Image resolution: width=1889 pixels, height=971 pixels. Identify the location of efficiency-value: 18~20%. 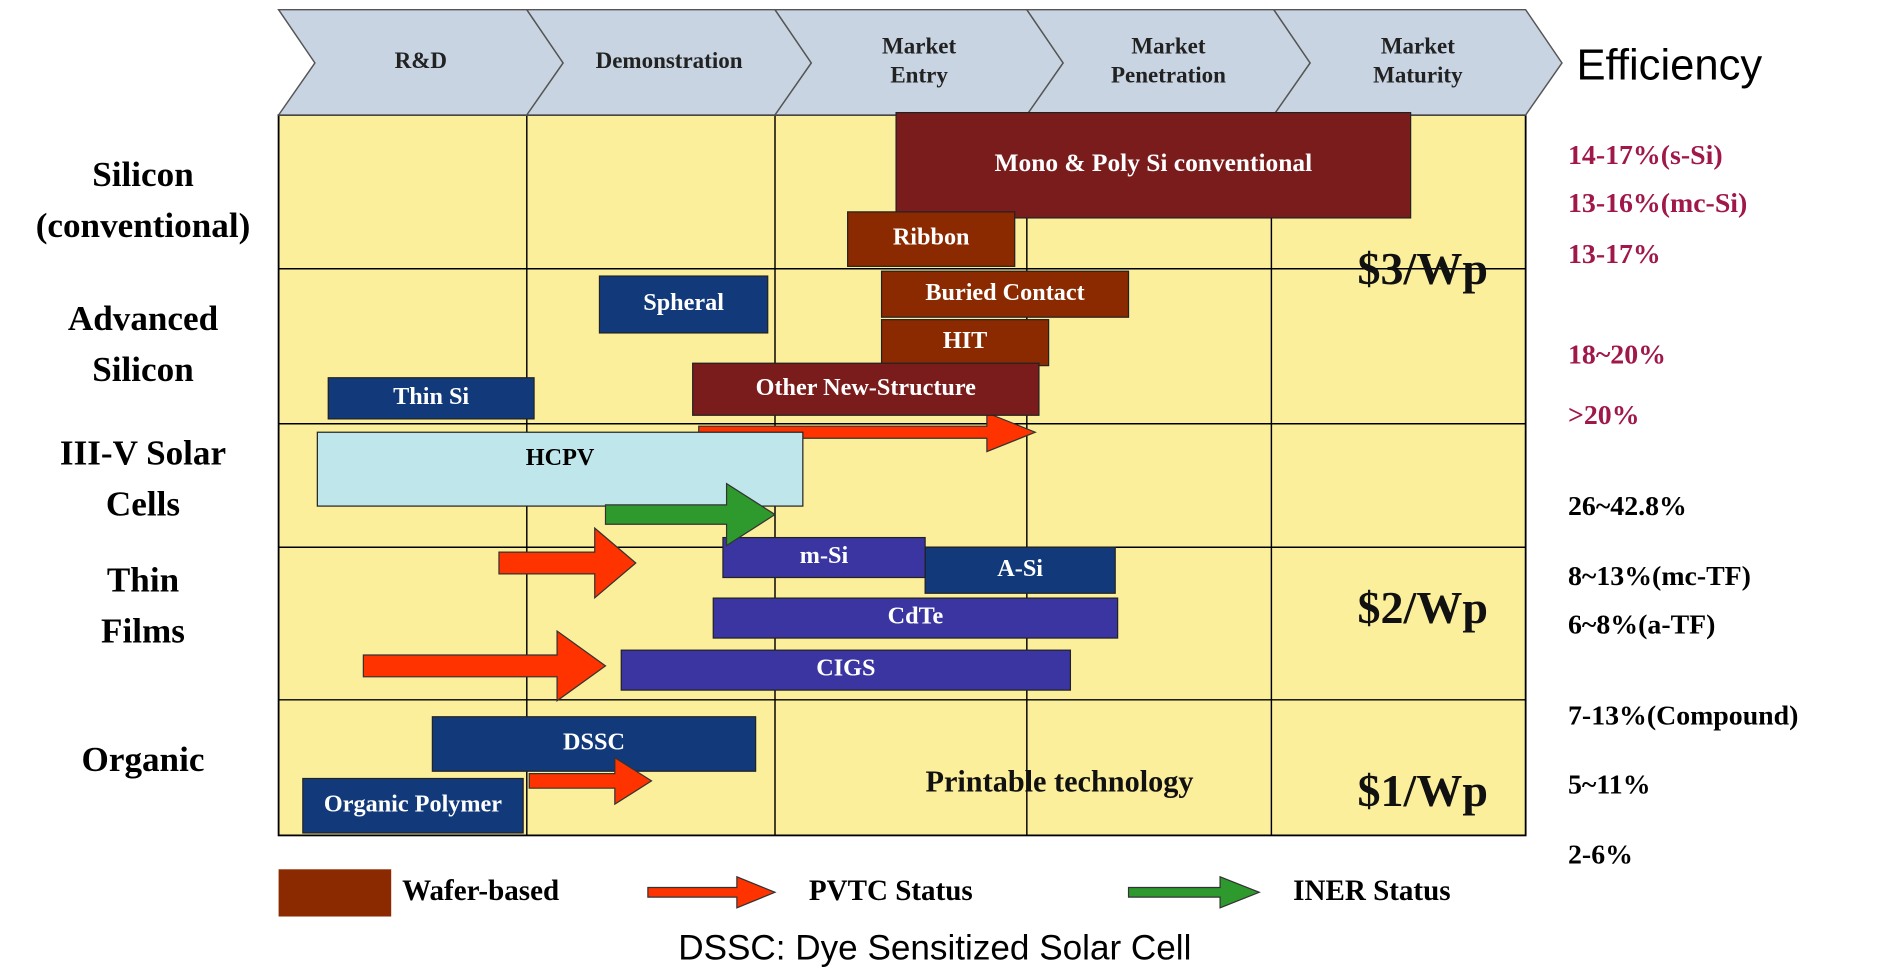
(1617, 355).